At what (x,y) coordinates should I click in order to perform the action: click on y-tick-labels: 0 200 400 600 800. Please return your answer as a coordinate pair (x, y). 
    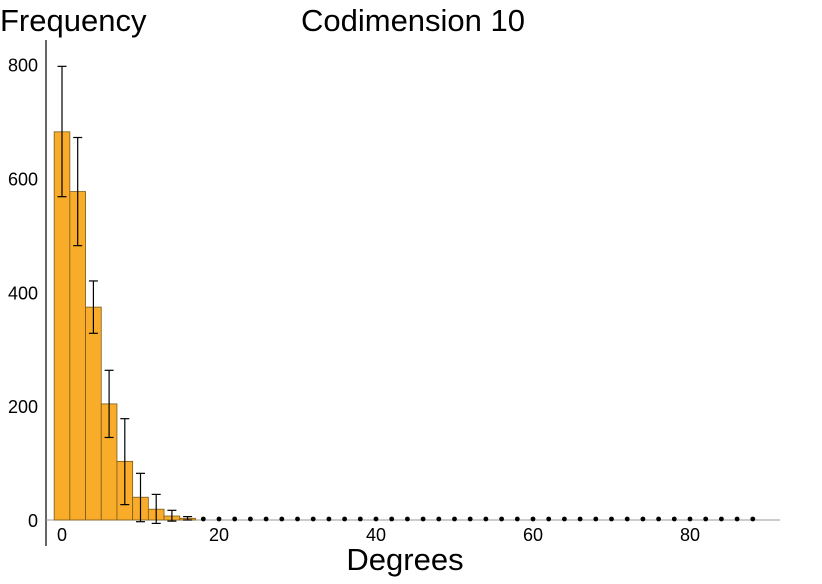
    Looking at the image, I should click on (23, 293).